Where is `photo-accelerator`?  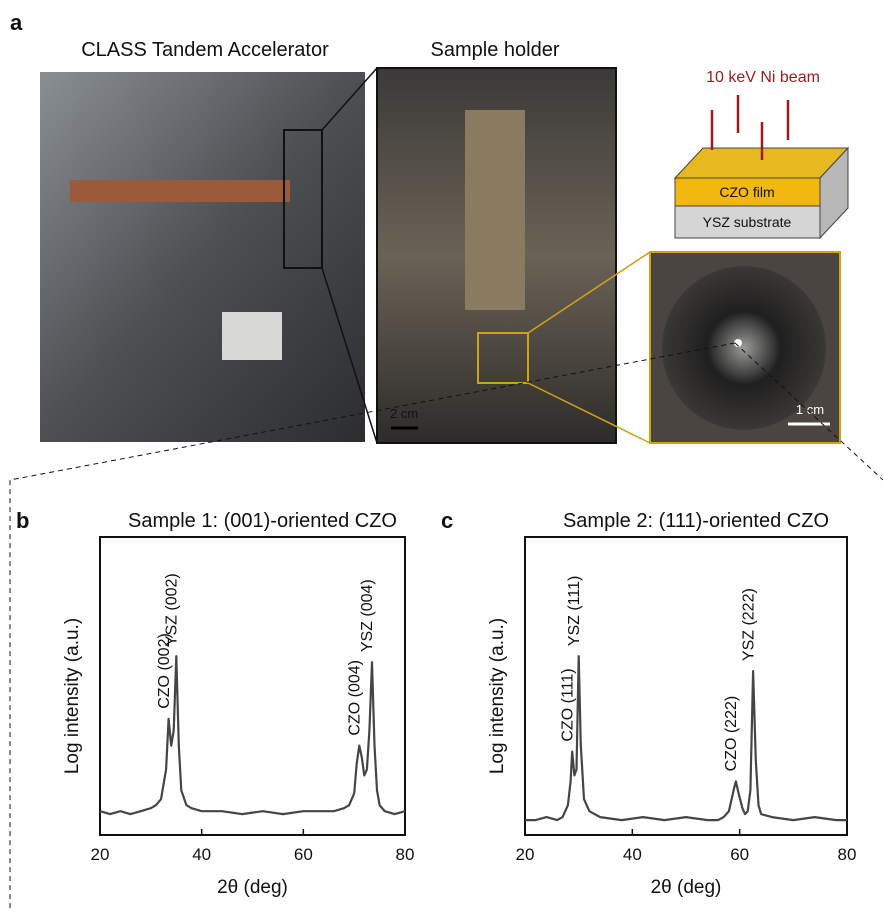
photo-accelerator is located at coordinates (202, 257).